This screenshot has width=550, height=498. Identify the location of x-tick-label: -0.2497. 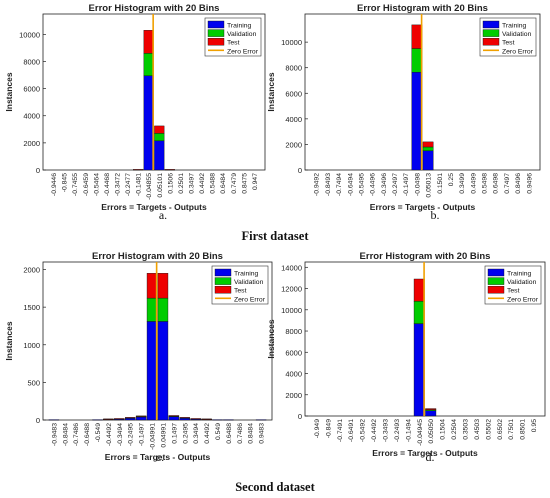
(395, 184).